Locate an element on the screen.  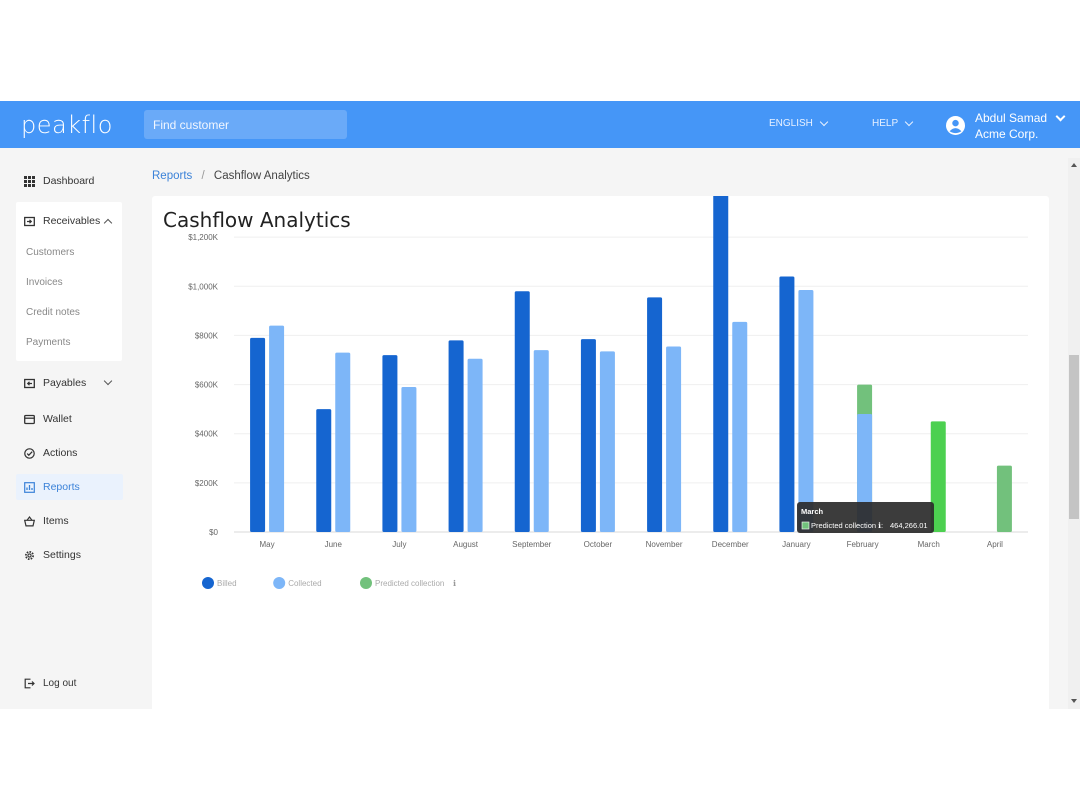
help-label: HELP is located at coordinates (885, 123).